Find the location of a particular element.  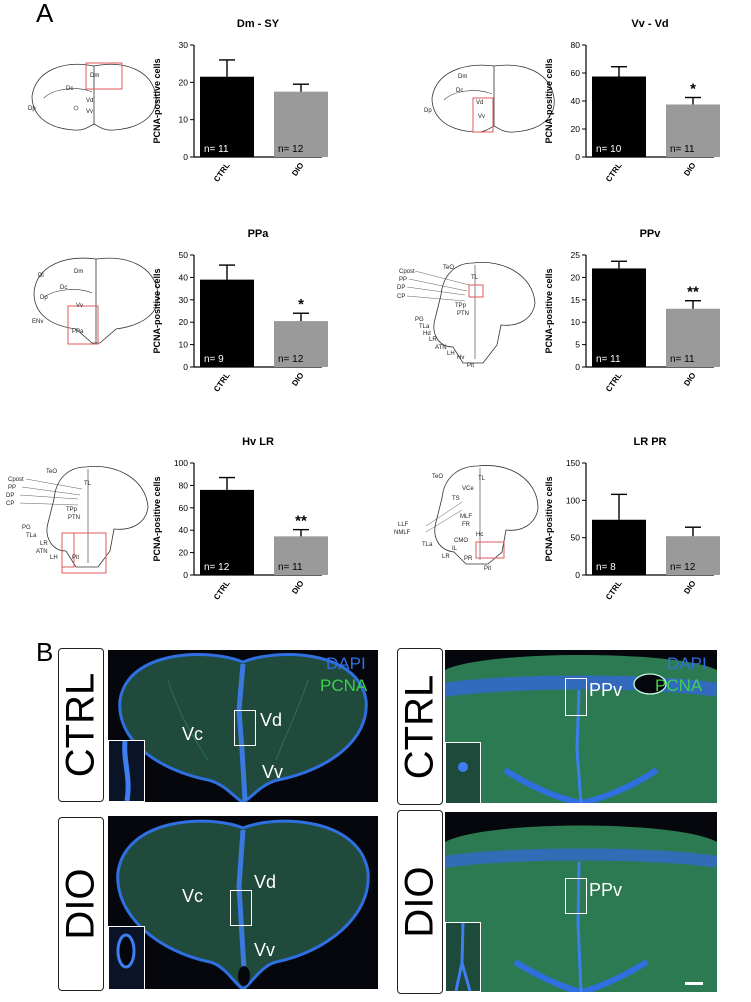

schematic-label: Dl is located at coordinates (41, 276).